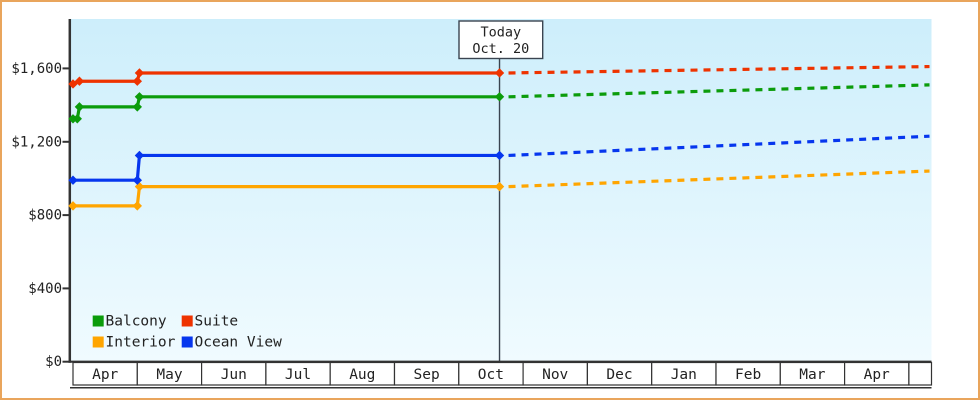  What do you see at coordinates (141, 343) in the screenshot?
I see `legend-label-interior: Interior` at bounding box center [141, 343].